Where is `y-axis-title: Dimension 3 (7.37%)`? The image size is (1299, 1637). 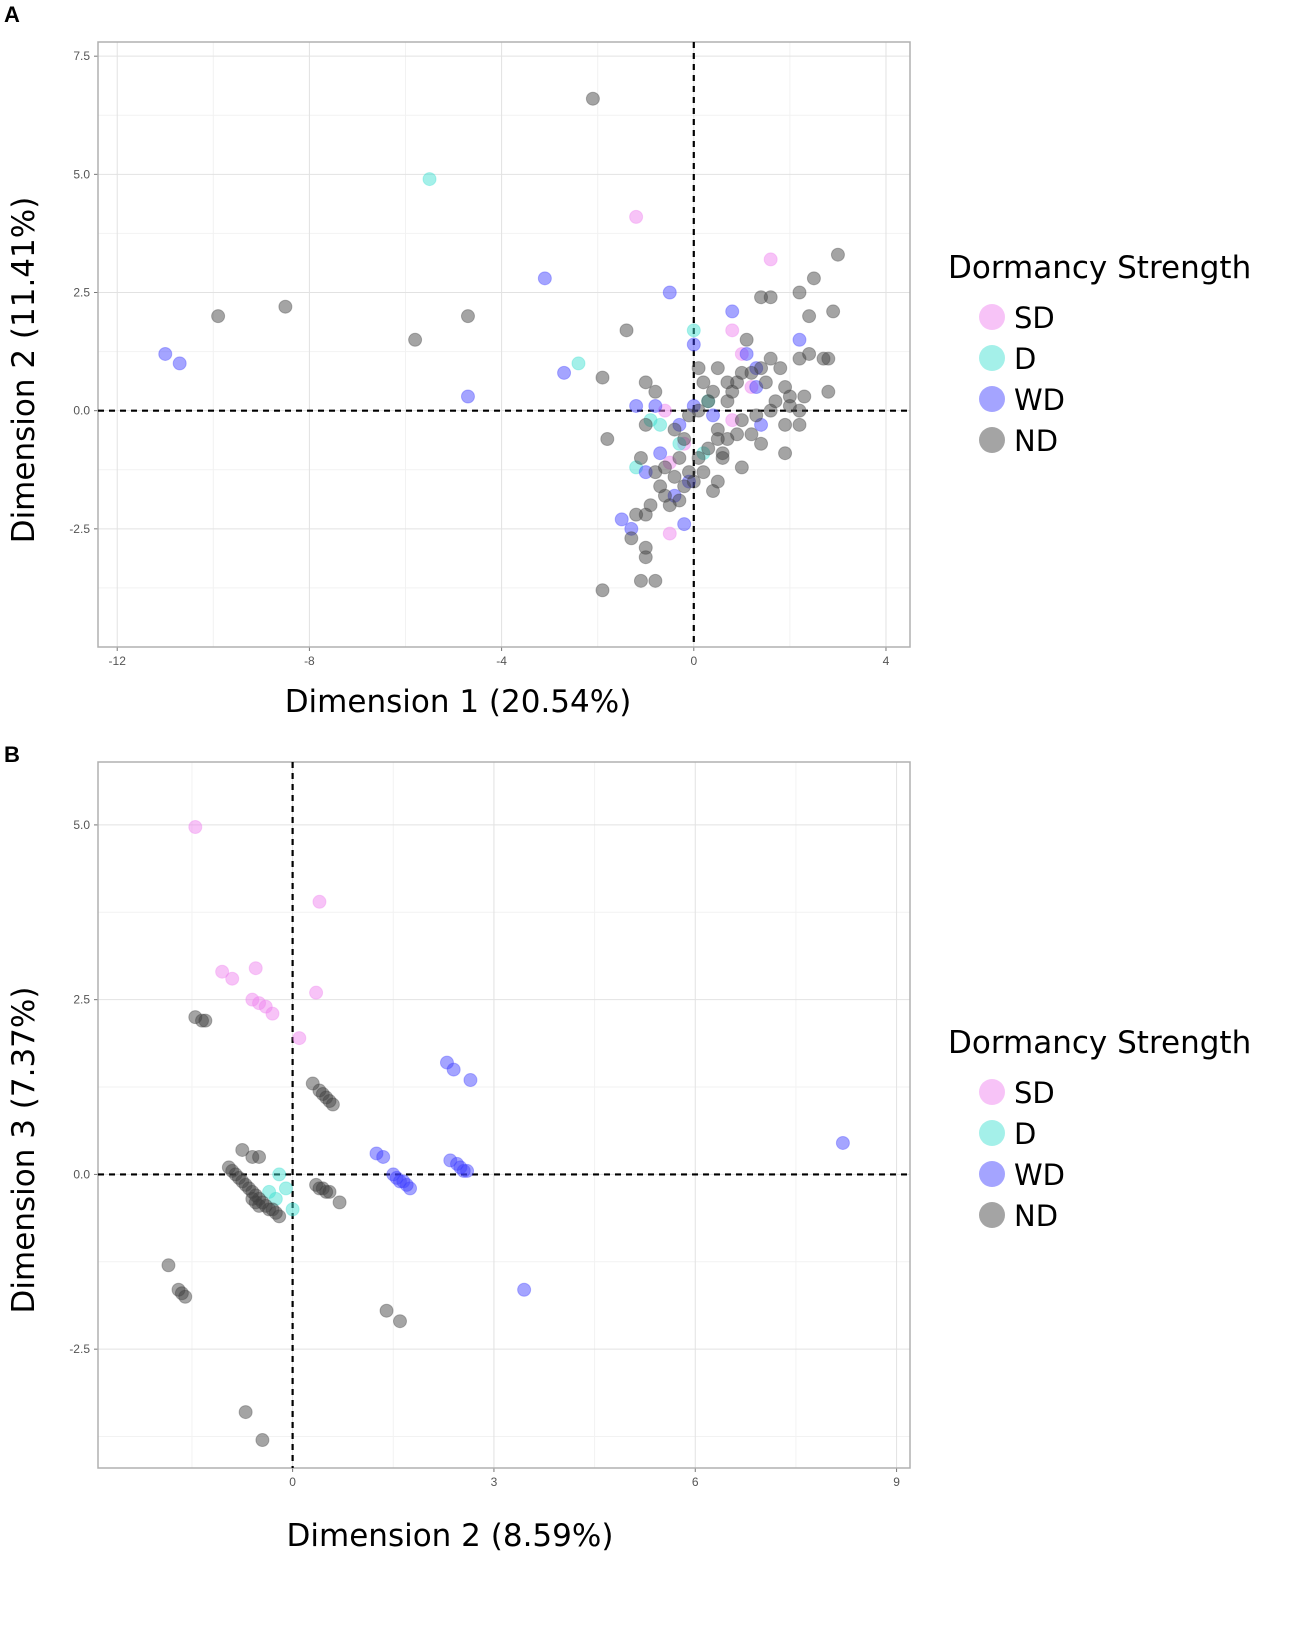 y-axis-title: Dimension 3 (7.37%) is located at coordinates (24, 1150).